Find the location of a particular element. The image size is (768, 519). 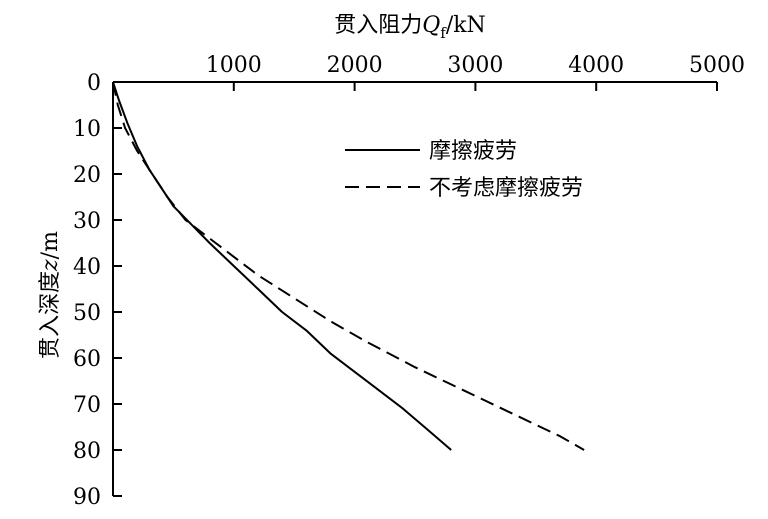

y-tick-label: 20 is located at coordinates (87, 175).